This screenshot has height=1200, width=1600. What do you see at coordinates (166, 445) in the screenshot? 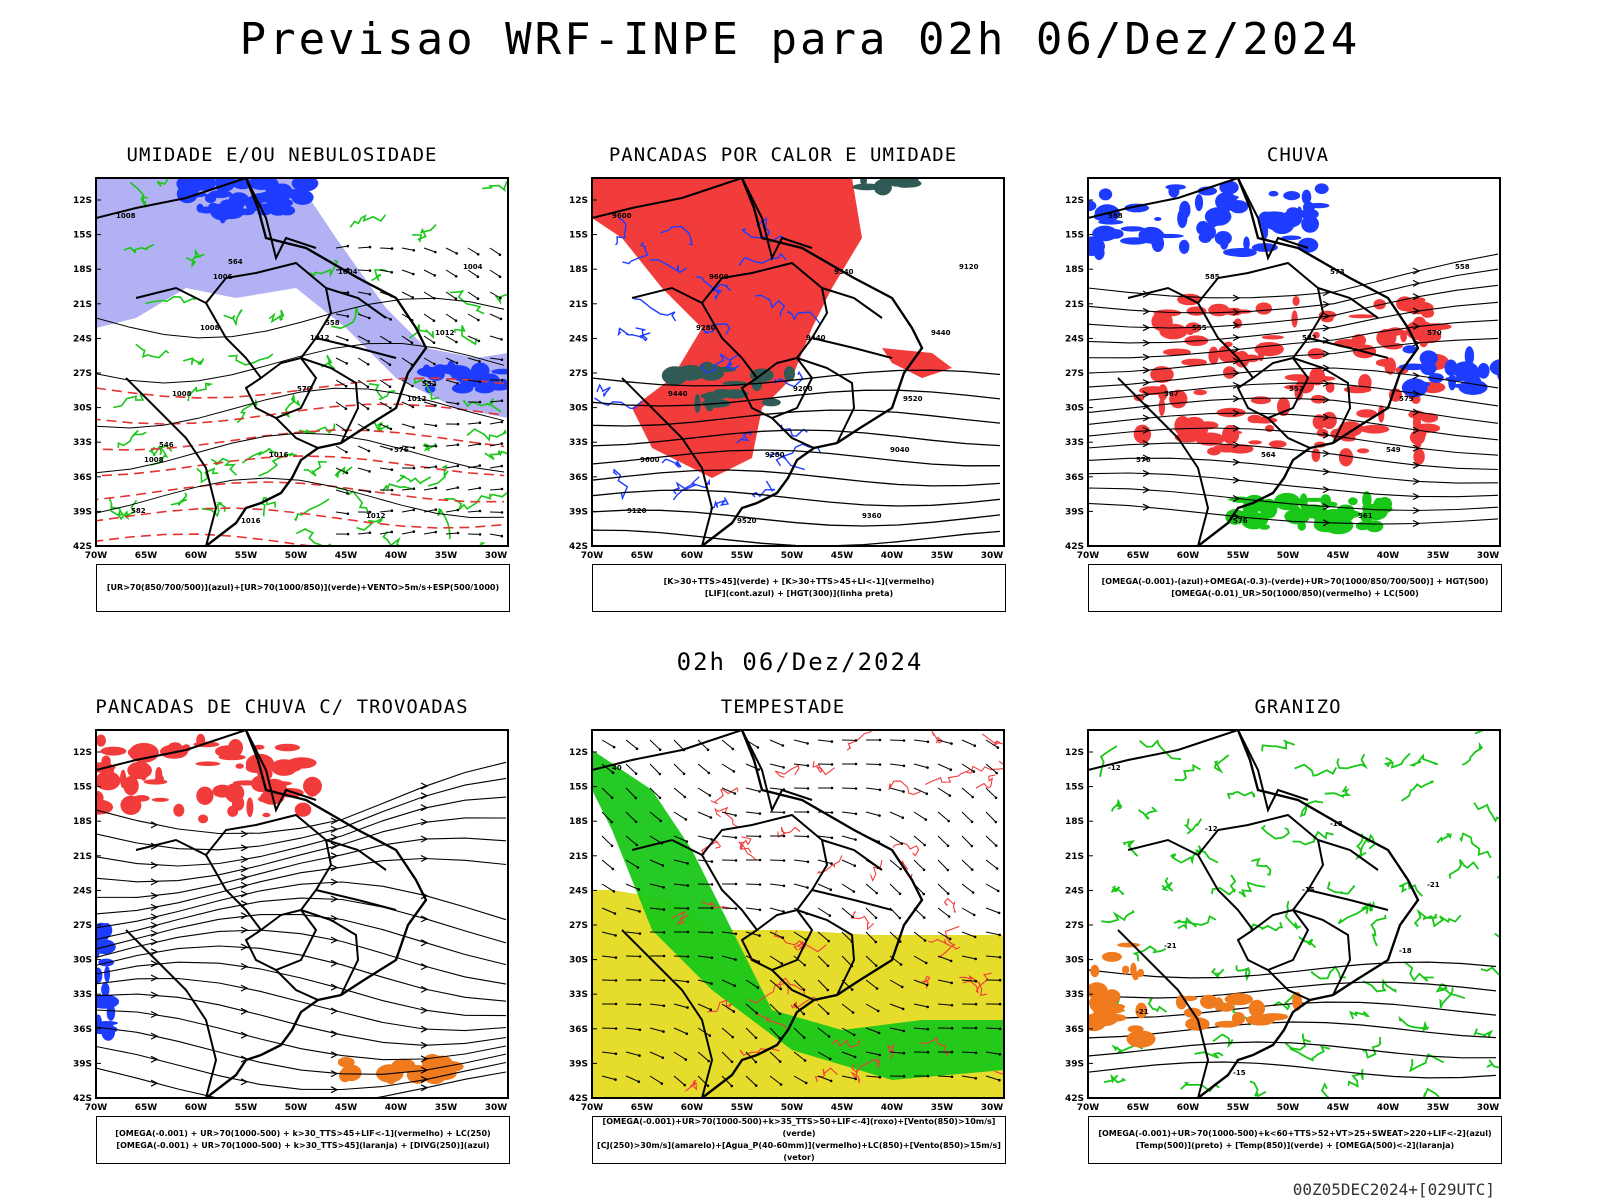
I see `contour-label: 546` at bounding box center [166, 445].